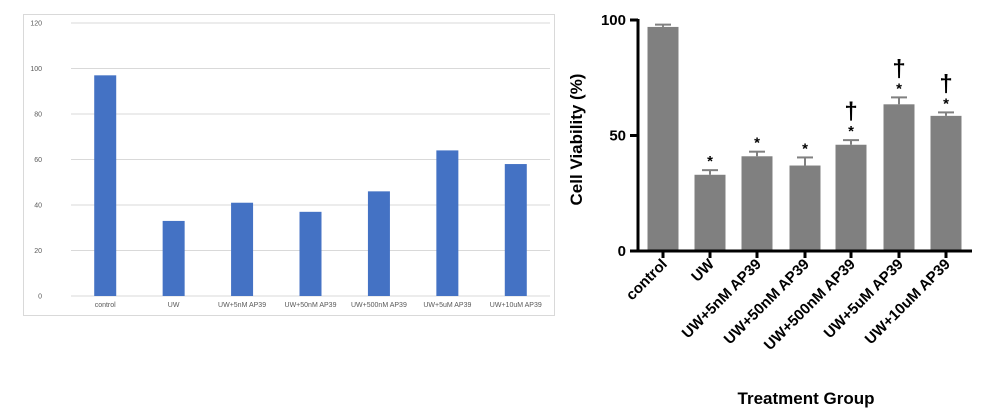  I want to click on significance-star-uw-5um-ap39: *, so click(899, 88).